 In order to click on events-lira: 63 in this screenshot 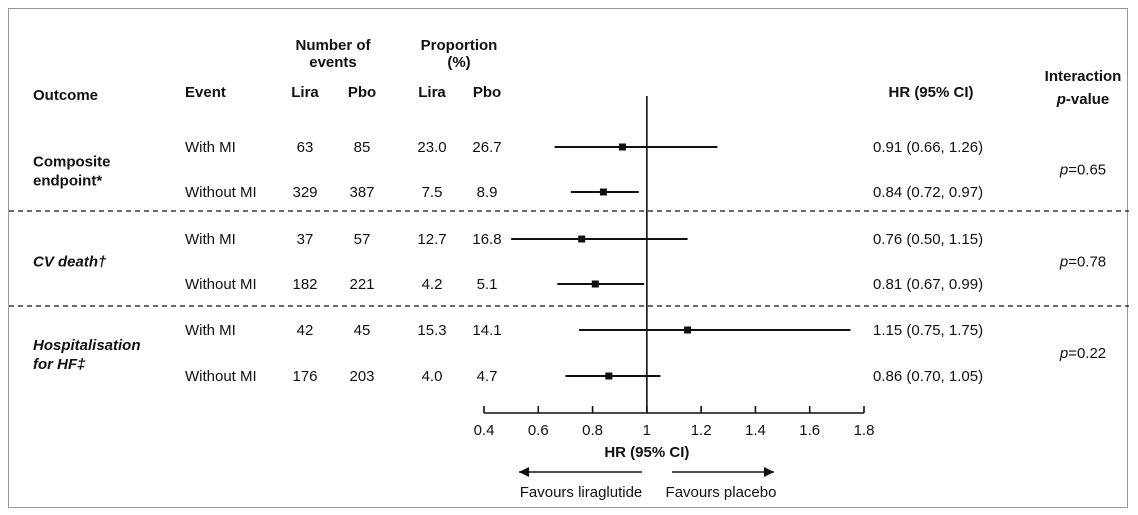, I will do `click(305, 147)`.